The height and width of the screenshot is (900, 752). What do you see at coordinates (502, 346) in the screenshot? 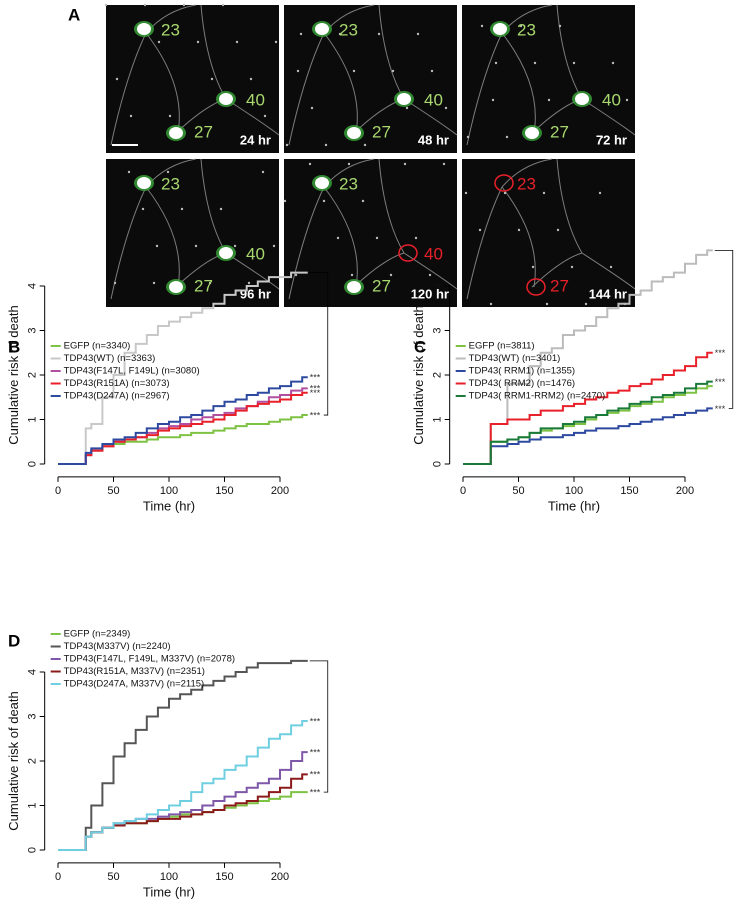
I see `legend-label: EGFP (n=3811)` at bounding box center [502, 346].